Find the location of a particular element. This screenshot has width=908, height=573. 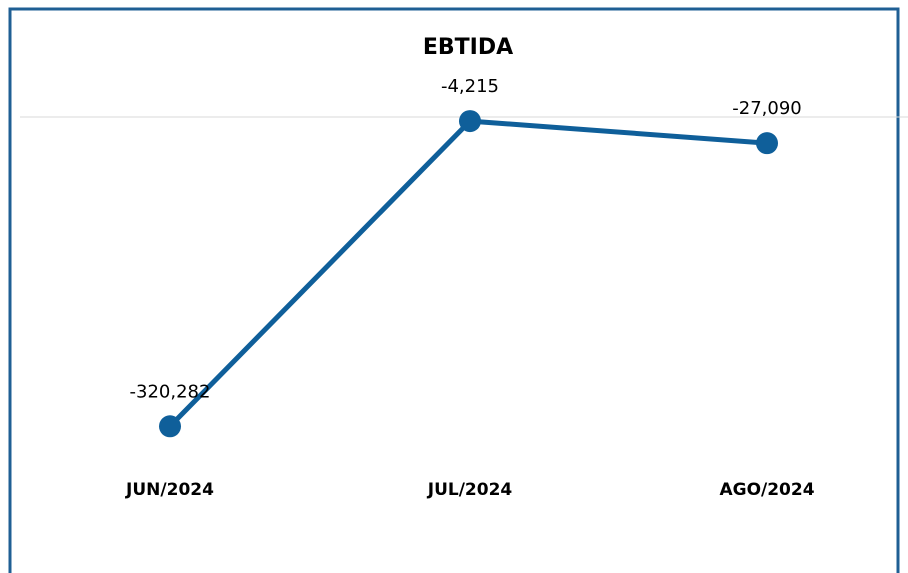

data-label: -320,282 is located at coordinates (170, 391).